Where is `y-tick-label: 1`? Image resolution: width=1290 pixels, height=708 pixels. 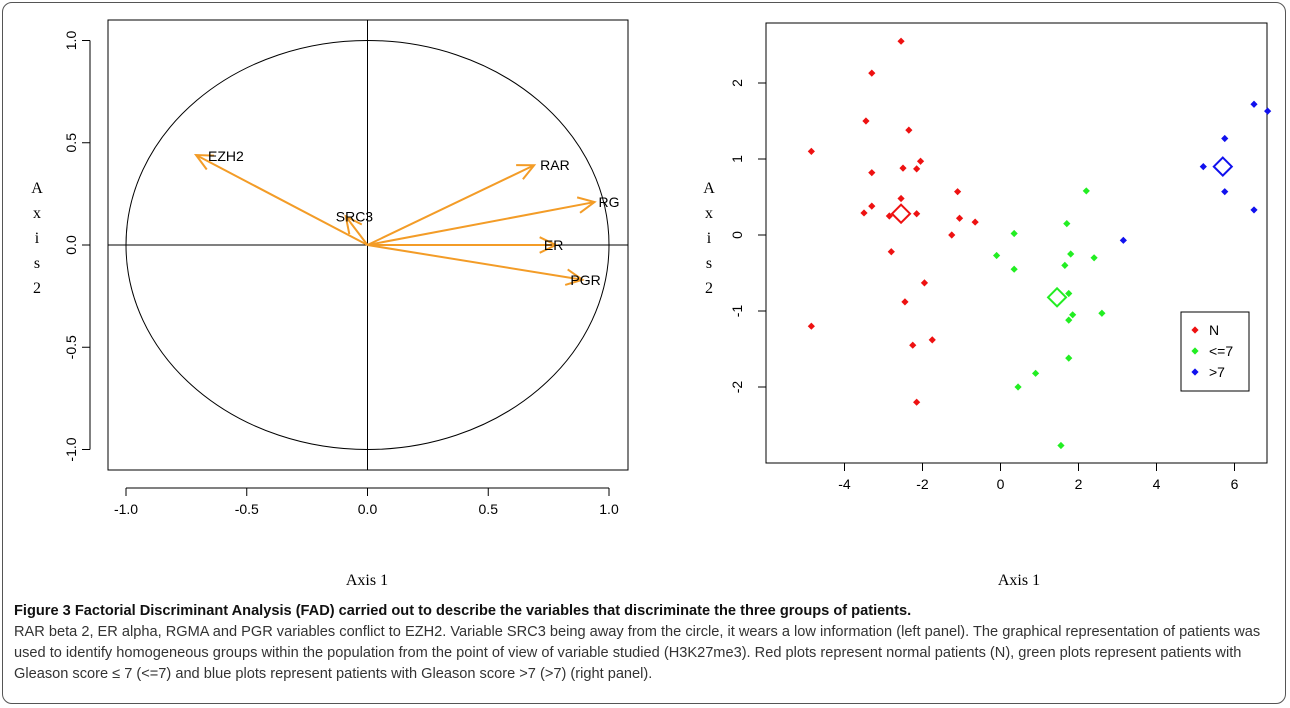
y-tick-label: 1 is located at coordinates (737, 159).